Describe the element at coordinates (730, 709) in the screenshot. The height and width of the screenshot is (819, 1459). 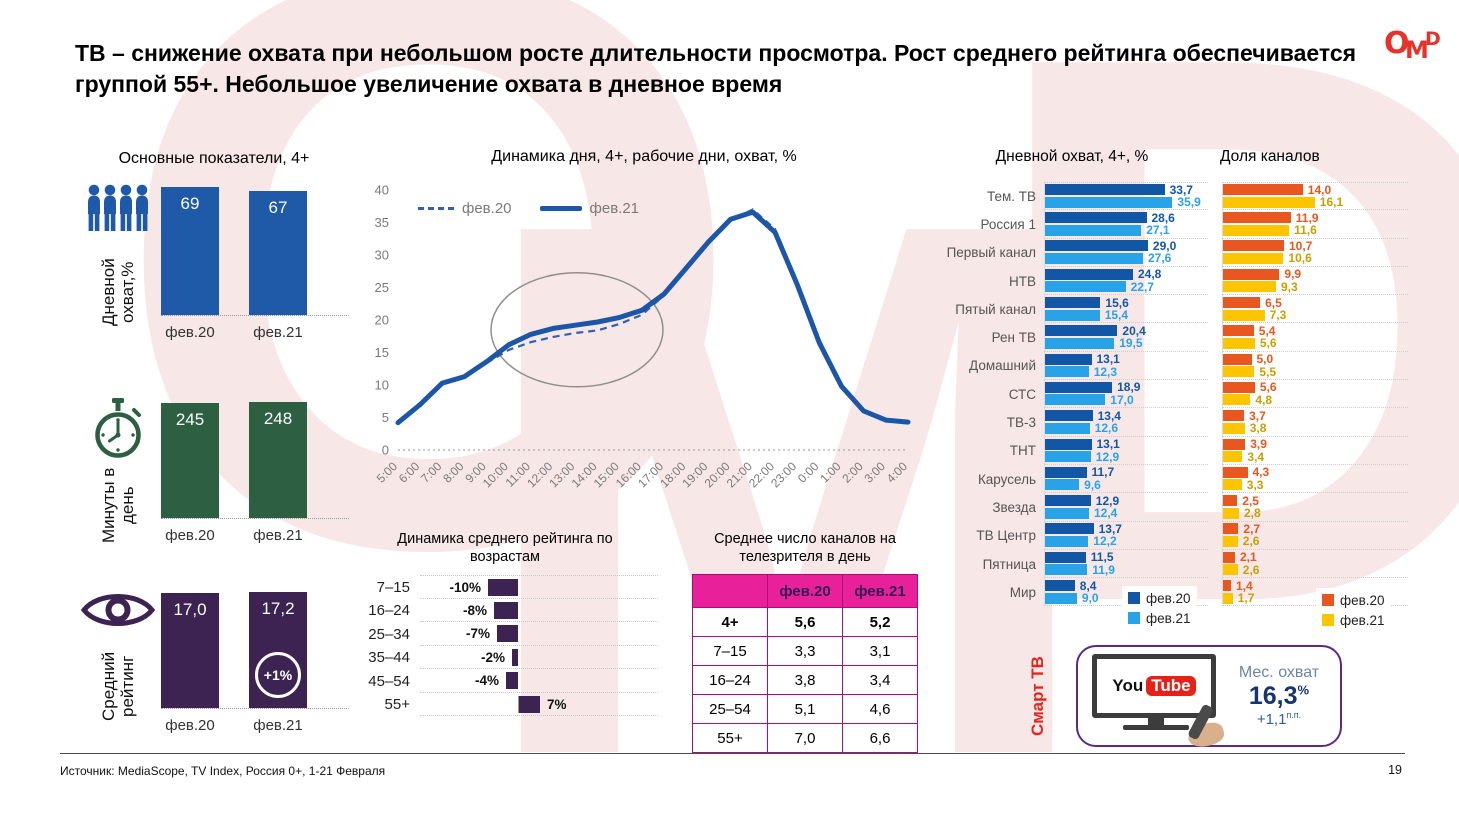
I see `table-cell: 25–54` at that location.